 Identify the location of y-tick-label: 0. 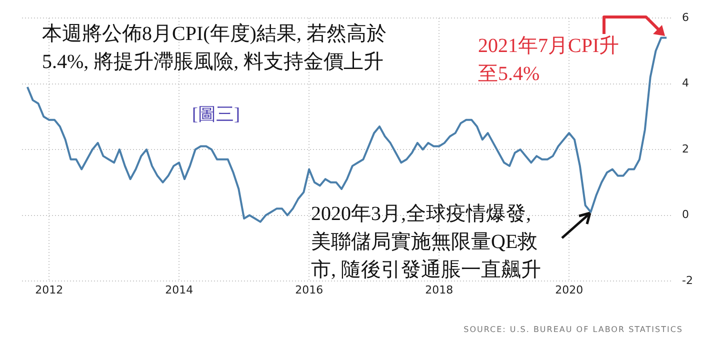
(685, 215).